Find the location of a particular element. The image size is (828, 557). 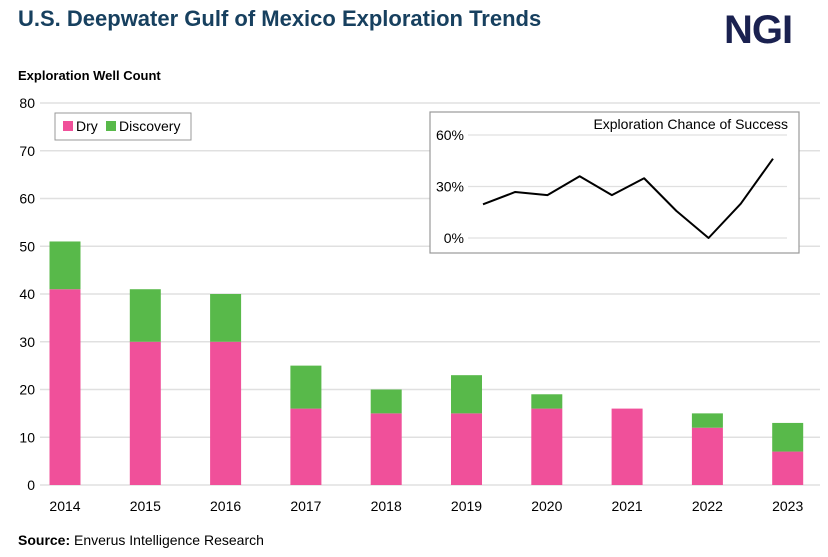

x-tick-label: 2021 is located at coordinates (627, 506).